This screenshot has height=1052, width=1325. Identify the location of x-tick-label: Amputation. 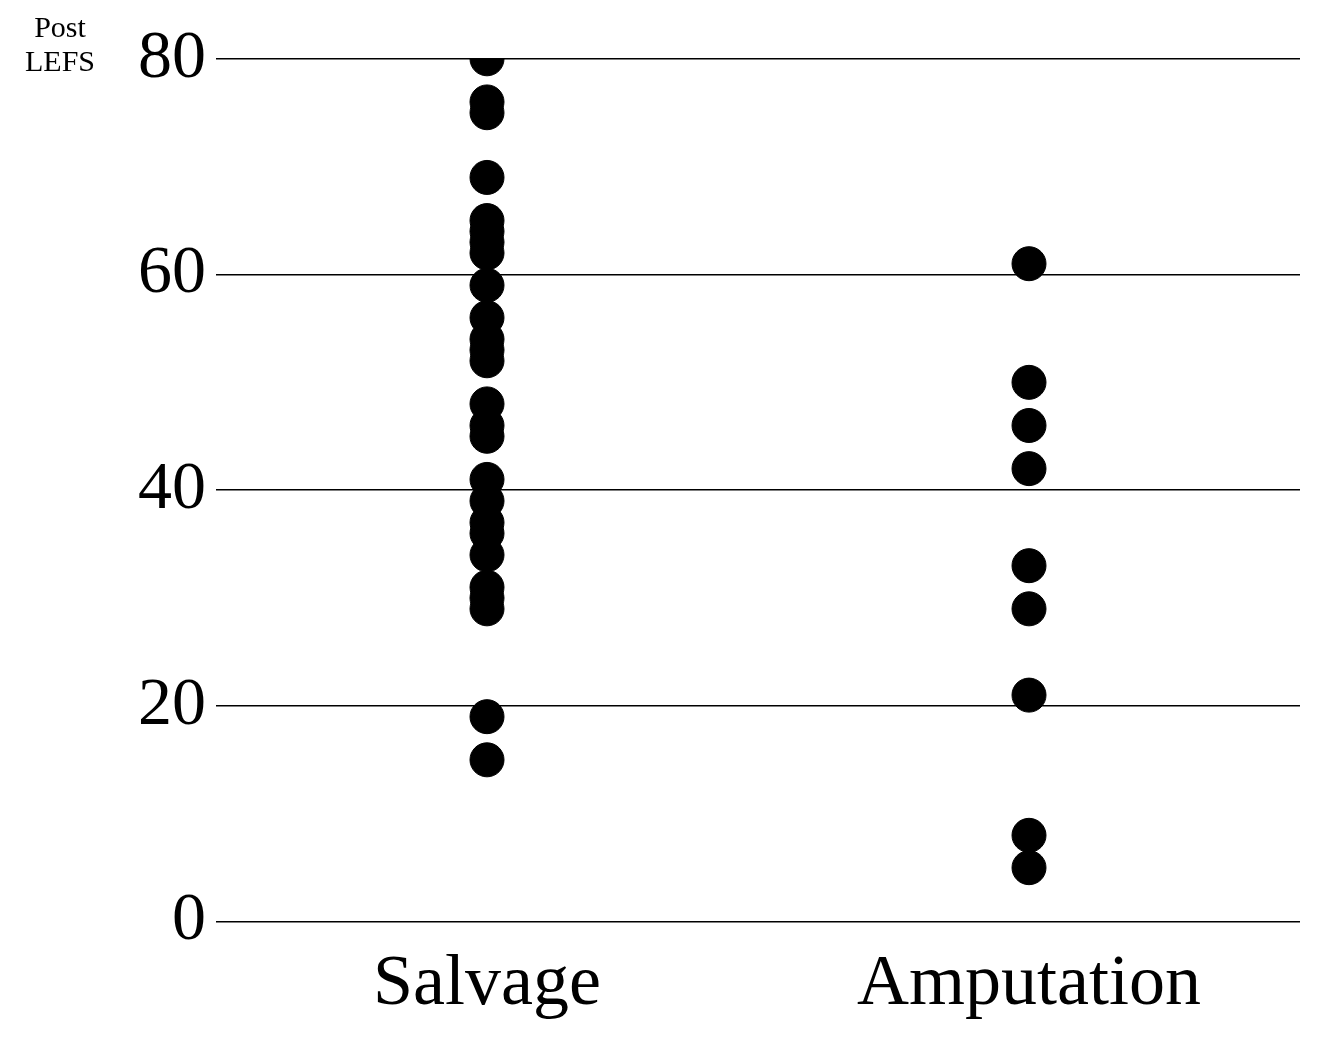
(1029, 979).